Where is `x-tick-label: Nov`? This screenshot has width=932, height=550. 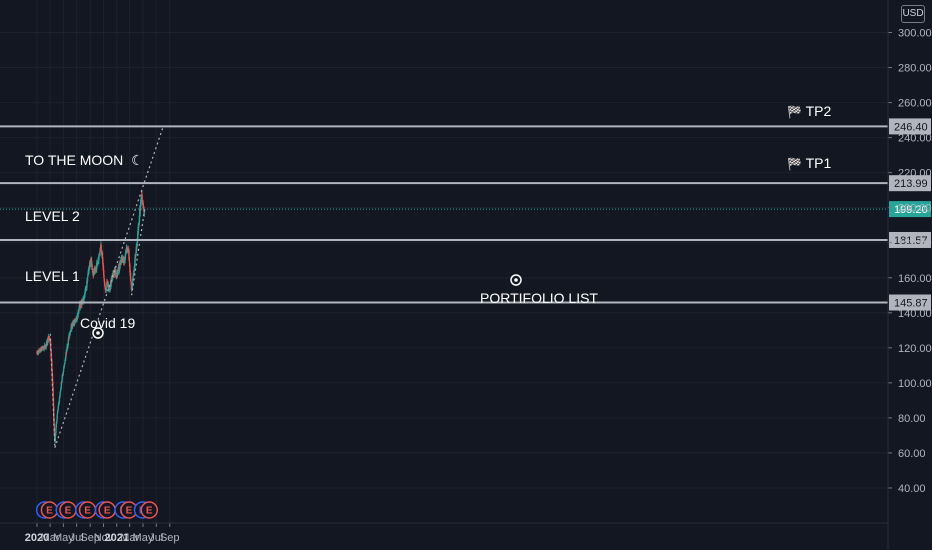
x-tick-label: Nov is located at coordinates (104, 538).